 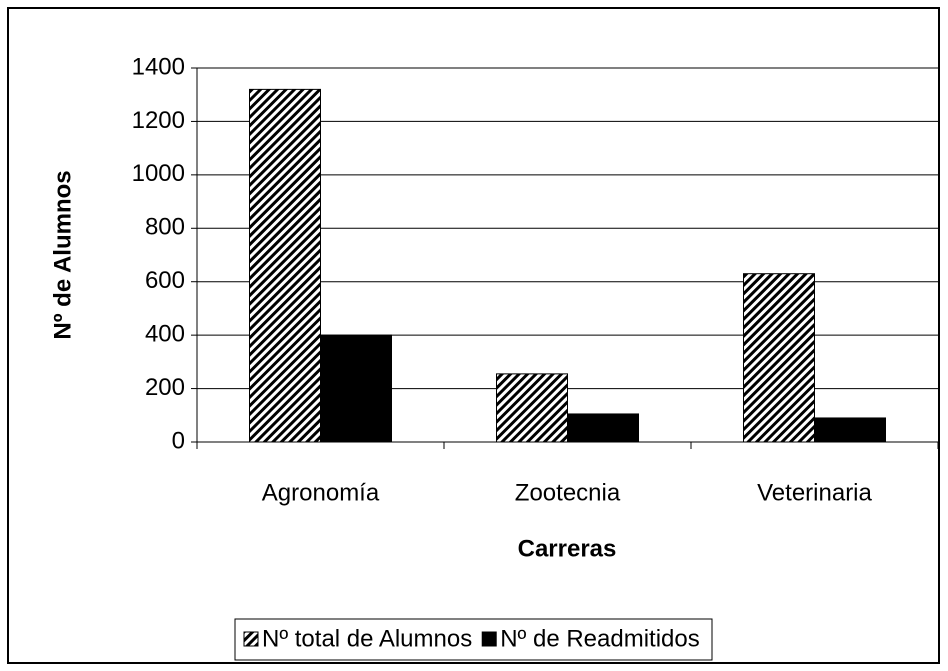 What do you see at coordinates (567, 548) in the screenshot?
I see `x-axis-label: Carreras` at bounding box center [567, 548].